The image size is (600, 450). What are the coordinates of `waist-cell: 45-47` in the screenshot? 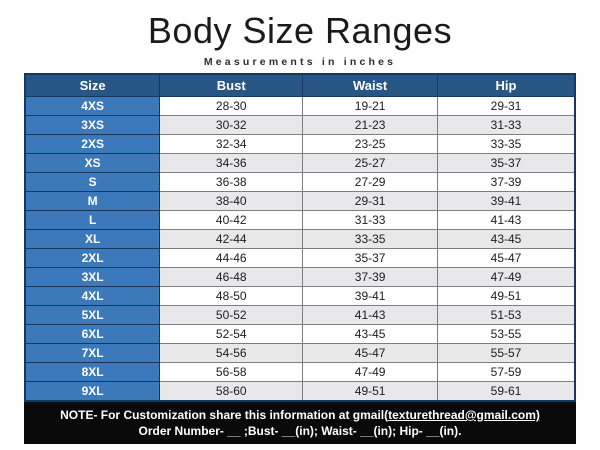 It's located at (370, 353).